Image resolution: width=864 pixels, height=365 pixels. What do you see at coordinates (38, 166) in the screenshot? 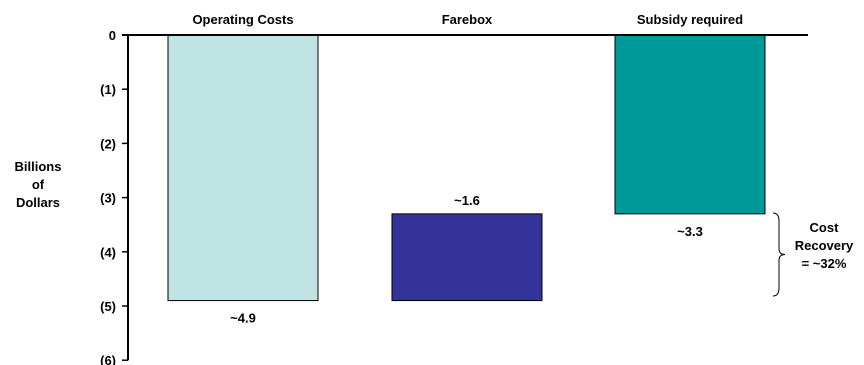
I see `y-axis-label-line: Billions` at bounding box center [38, 166].